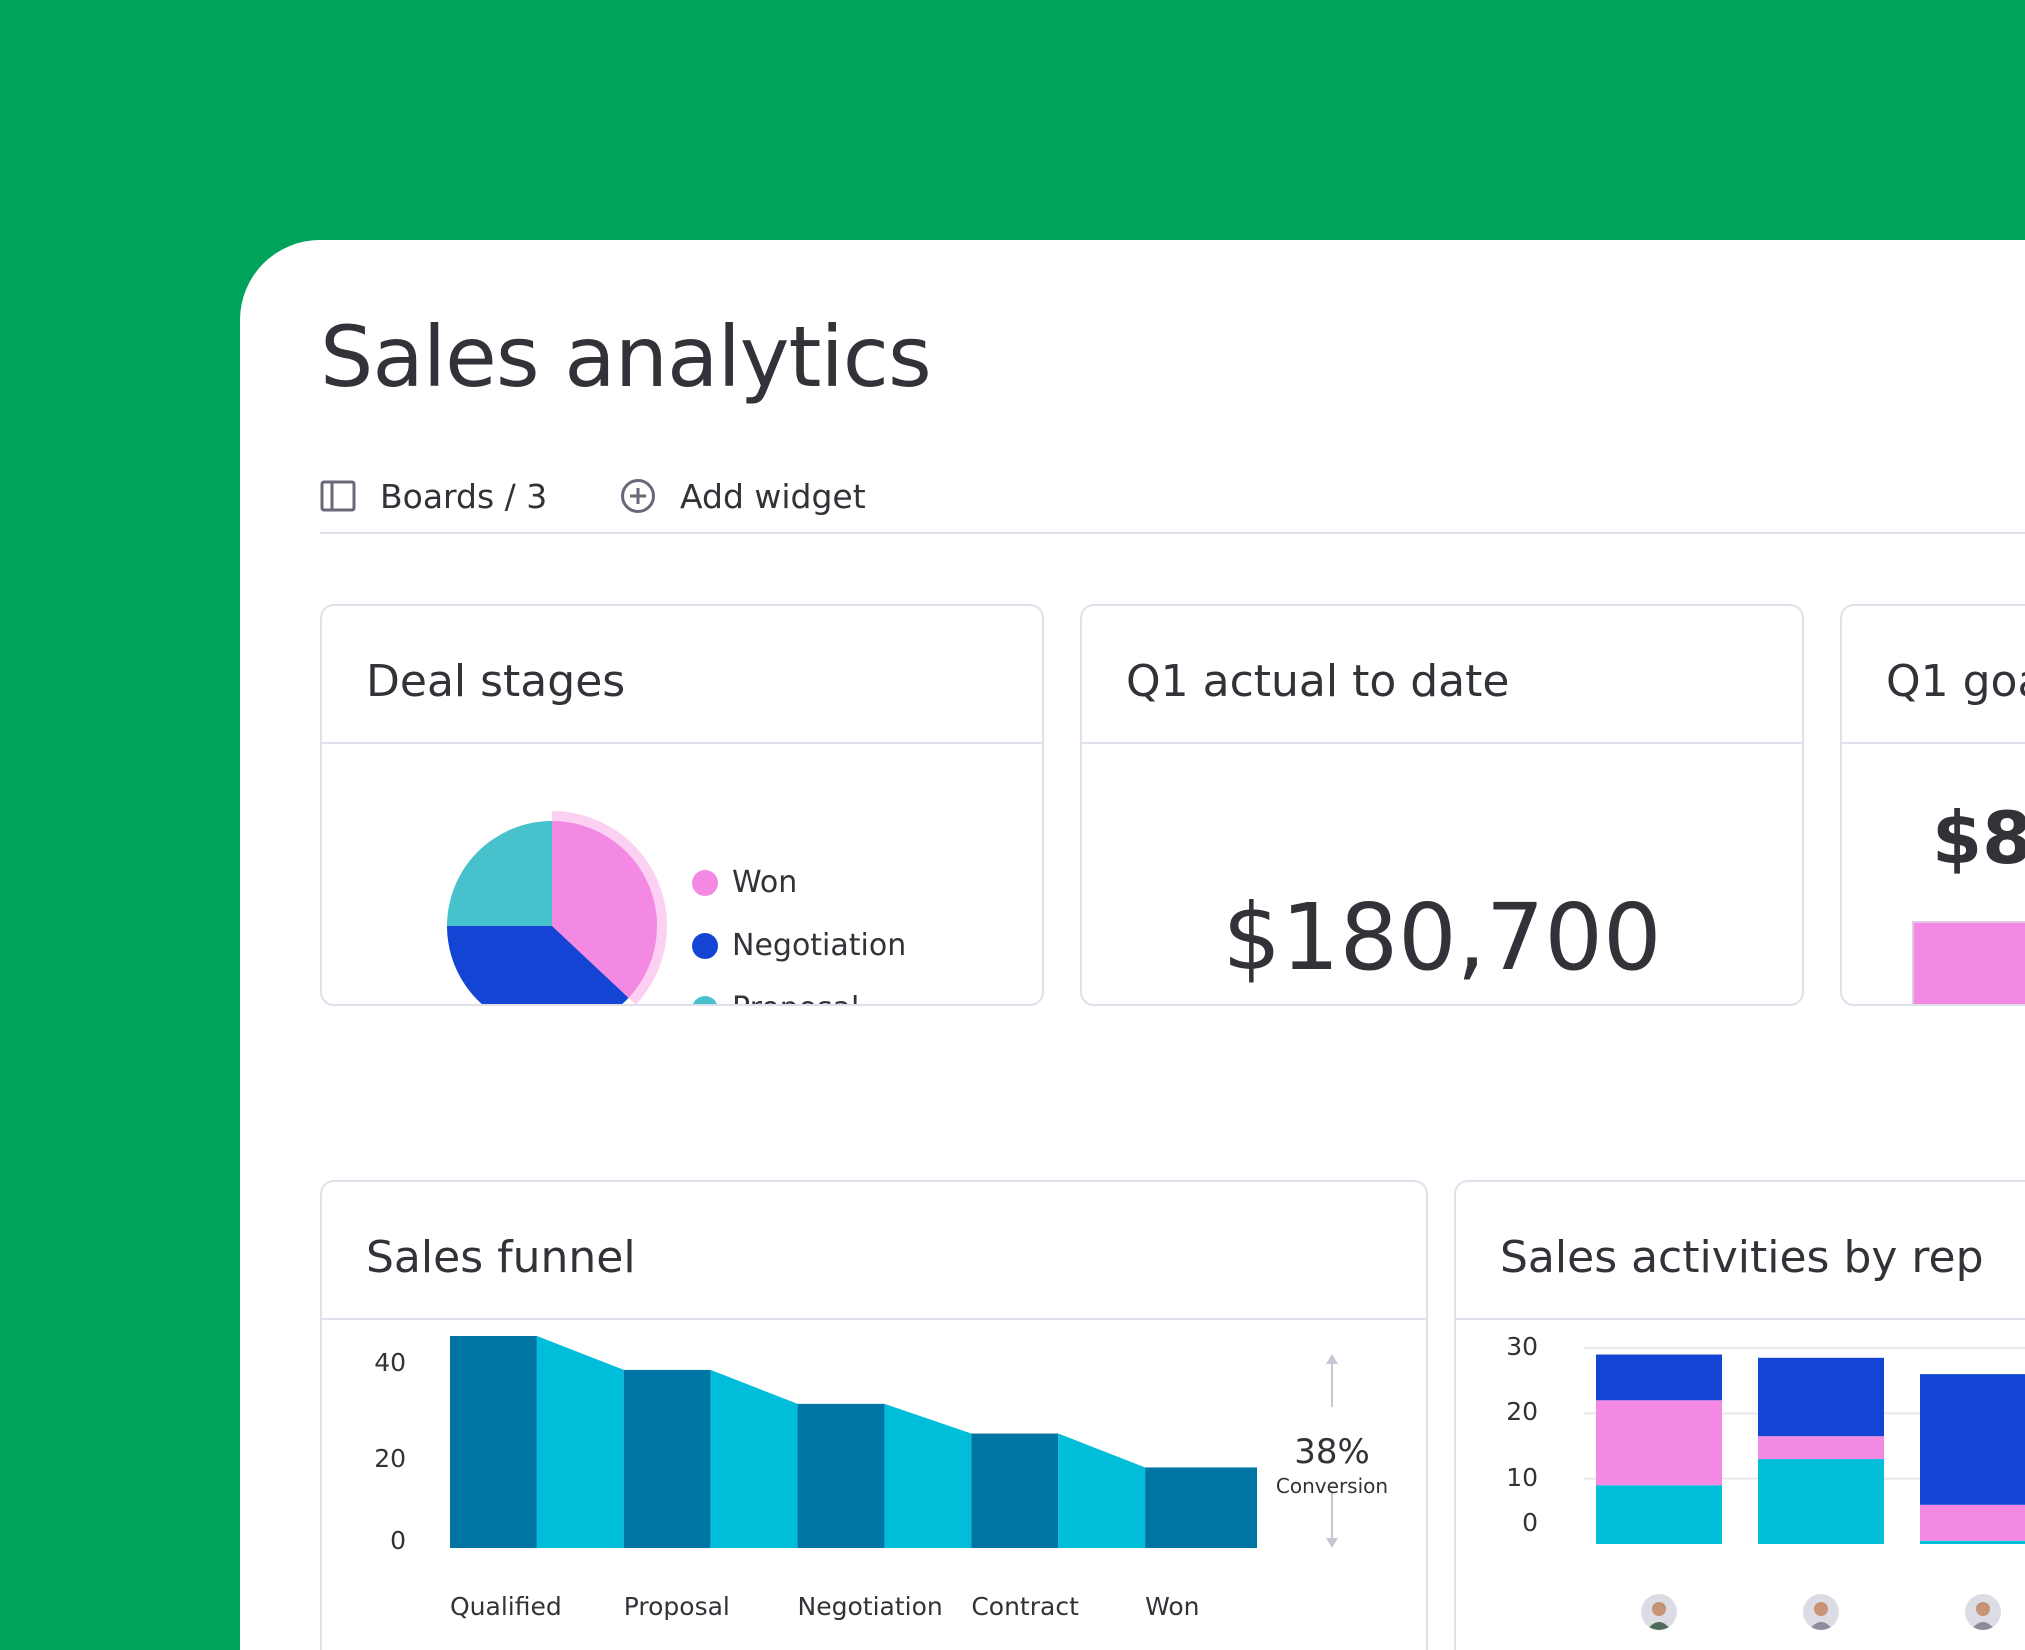 Image resolution: width=2025 pixels, height=1650 pixels. What do you see at coordinates (1522, 1346) in the screenshot?
I see `y-tick-label: 30` at bounding box center [1522, 1346].